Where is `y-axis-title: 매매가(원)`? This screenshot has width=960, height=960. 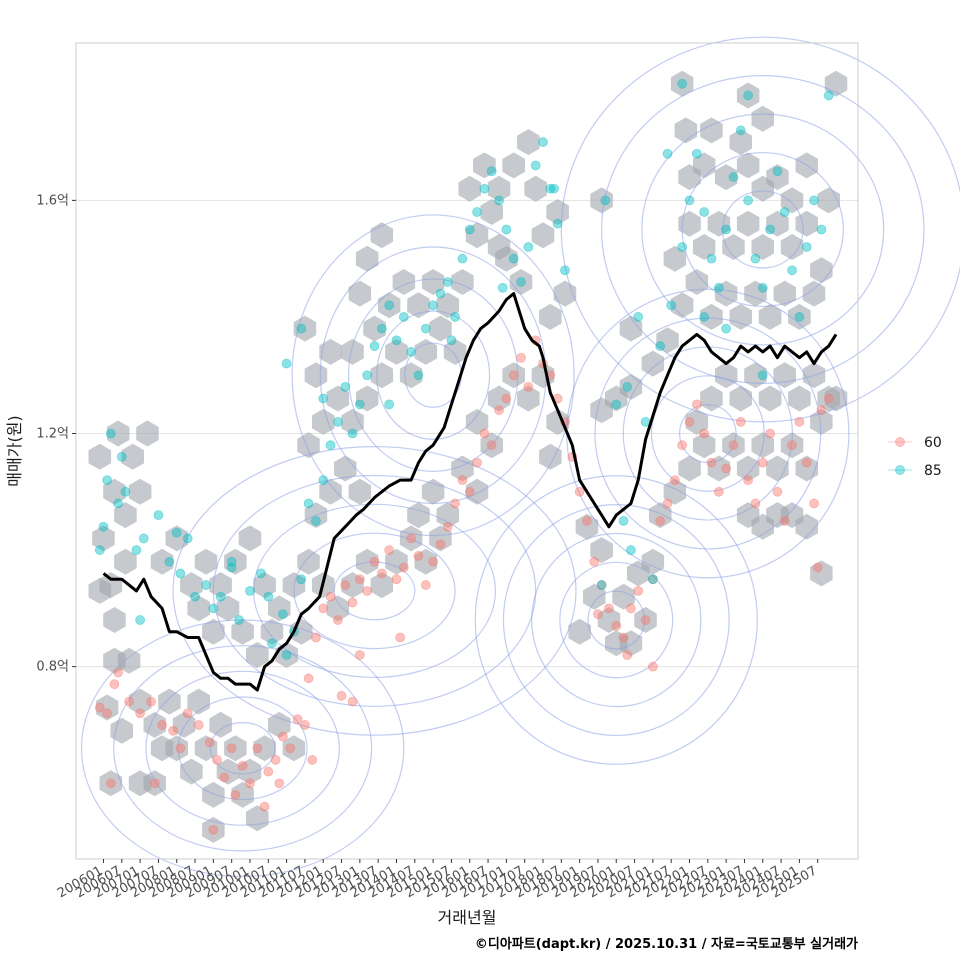
y-axis-title: 매매가(원) is located at coordinates (14, 450).